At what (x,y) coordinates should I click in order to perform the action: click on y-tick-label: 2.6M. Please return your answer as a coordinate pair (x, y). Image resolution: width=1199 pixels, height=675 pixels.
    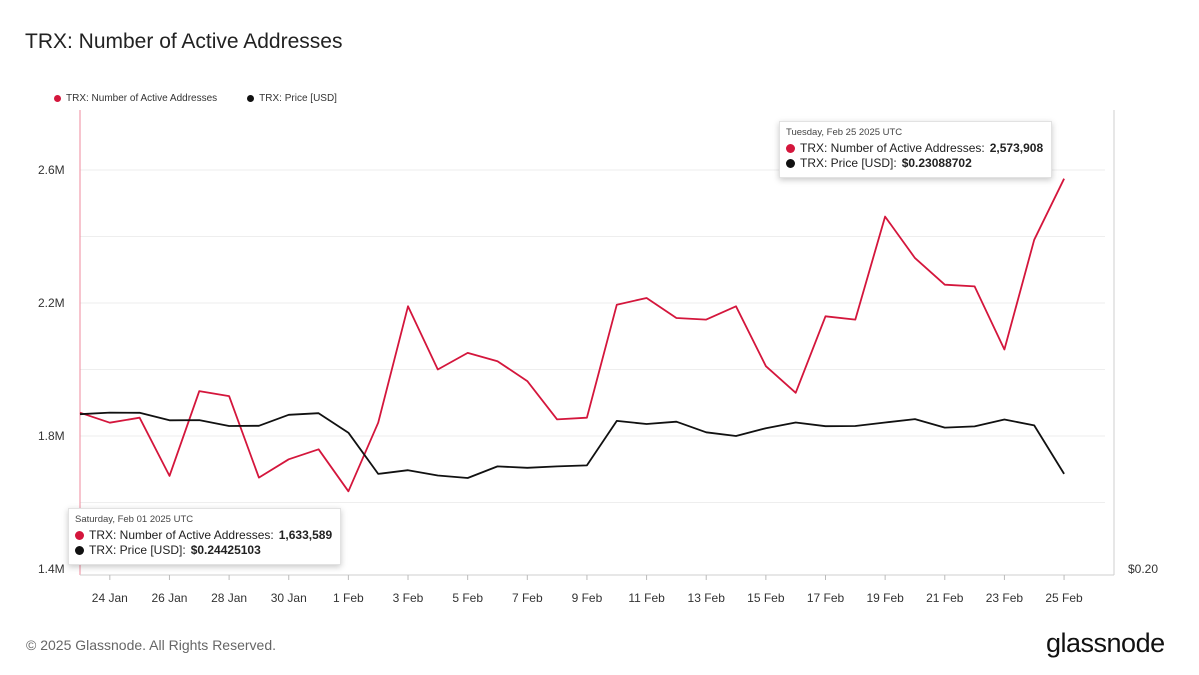
    Looking at the image, I should click on (51, 170).